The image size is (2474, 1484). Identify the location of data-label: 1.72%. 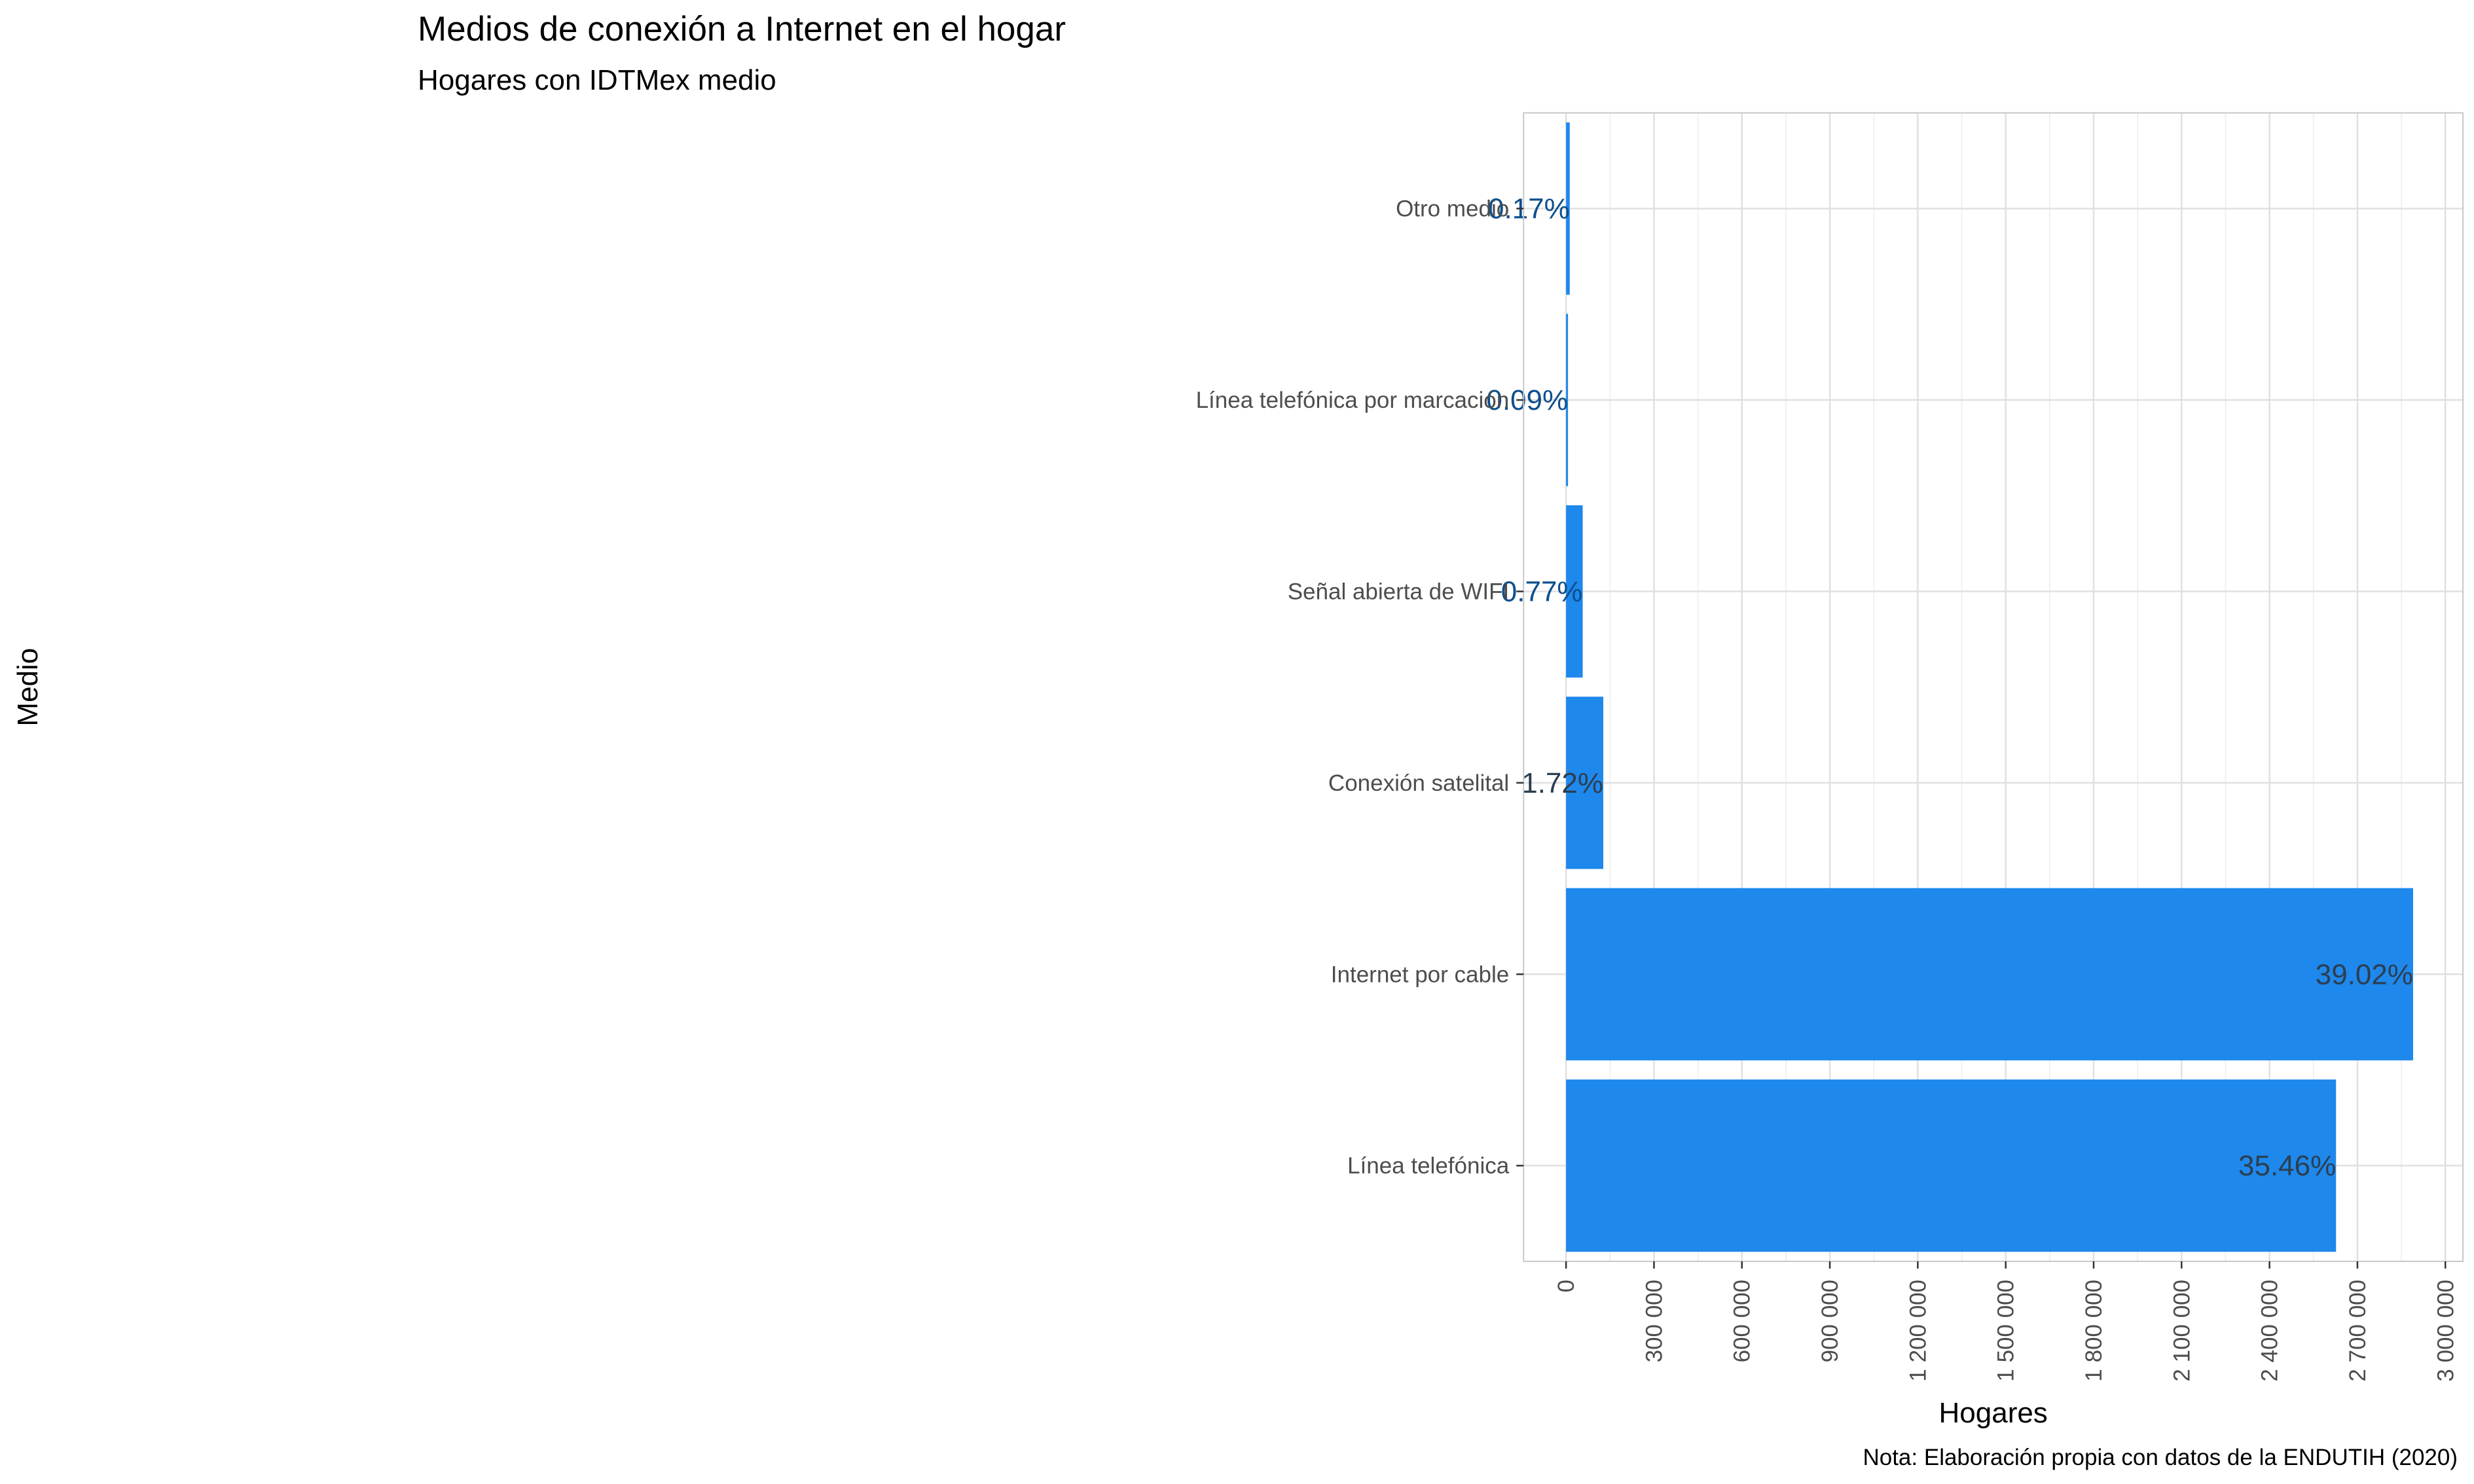
(1562, 783).